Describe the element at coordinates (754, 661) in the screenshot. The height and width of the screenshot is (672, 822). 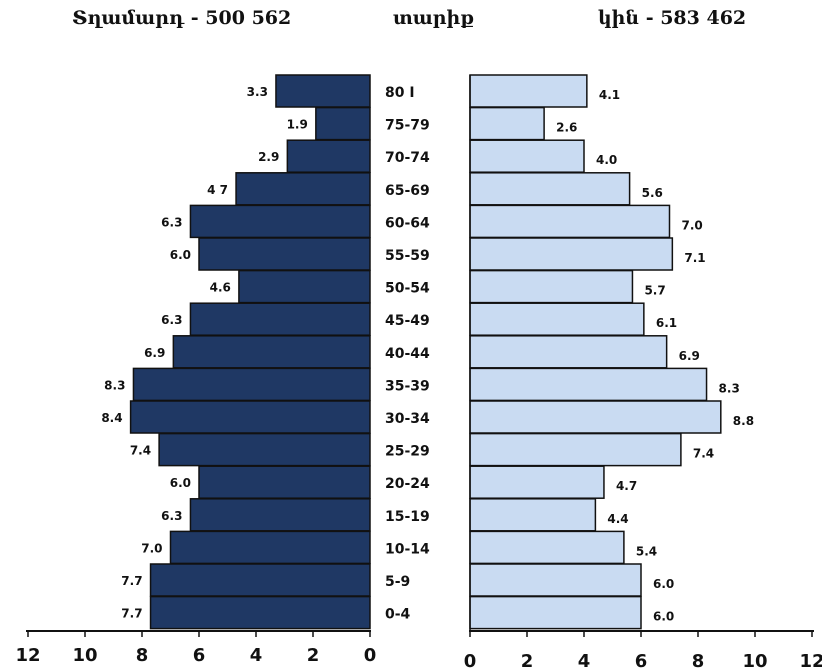
I see `female-tick-label: 10` at that location.